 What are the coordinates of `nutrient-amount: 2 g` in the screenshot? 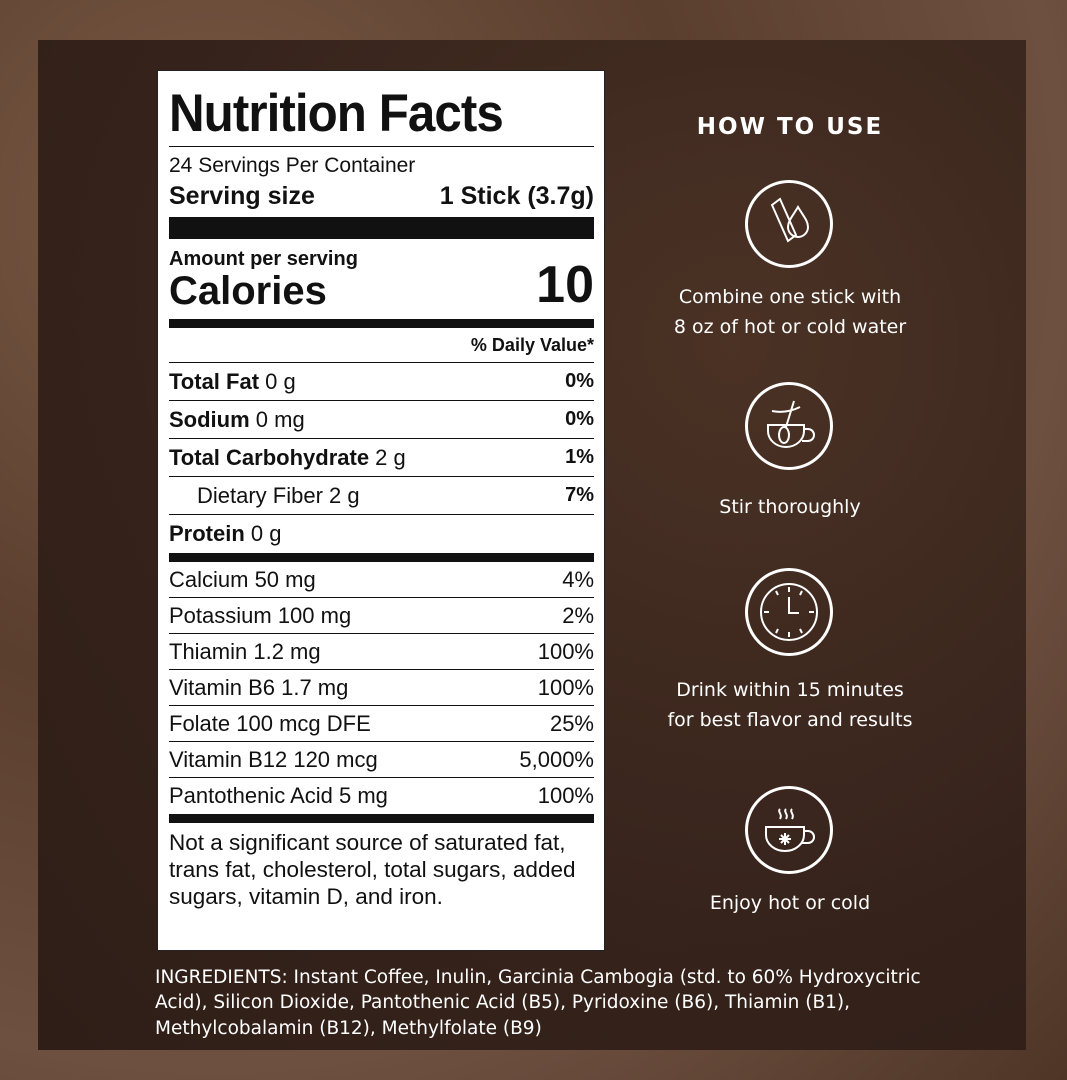 It's located at (387, 457).